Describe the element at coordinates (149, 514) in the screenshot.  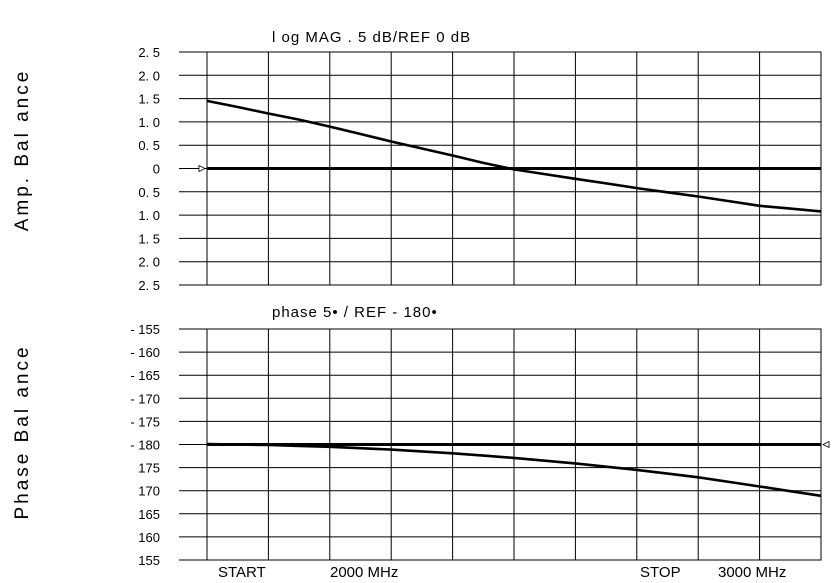
I see `phase-y-tick-label: 165` at that location.